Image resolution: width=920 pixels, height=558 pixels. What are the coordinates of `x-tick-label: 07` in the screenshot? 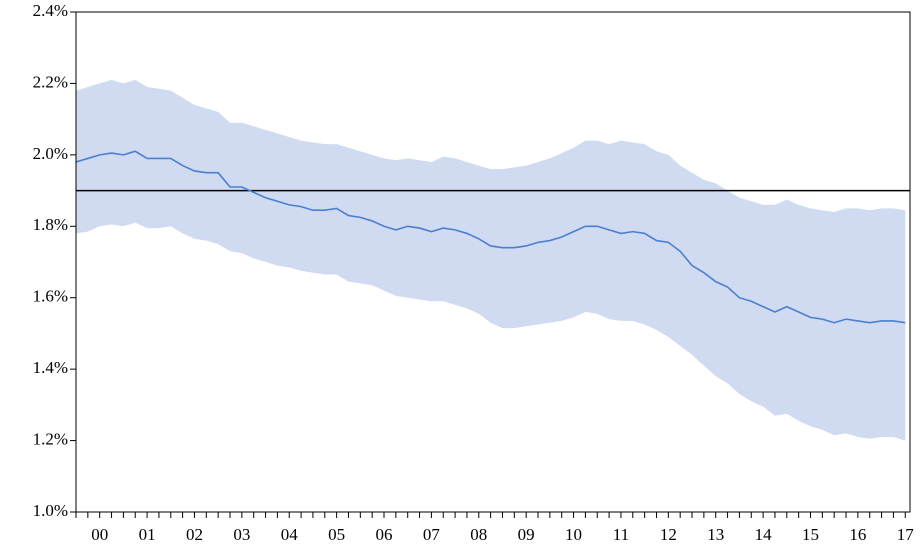 It's located at (432, 534).